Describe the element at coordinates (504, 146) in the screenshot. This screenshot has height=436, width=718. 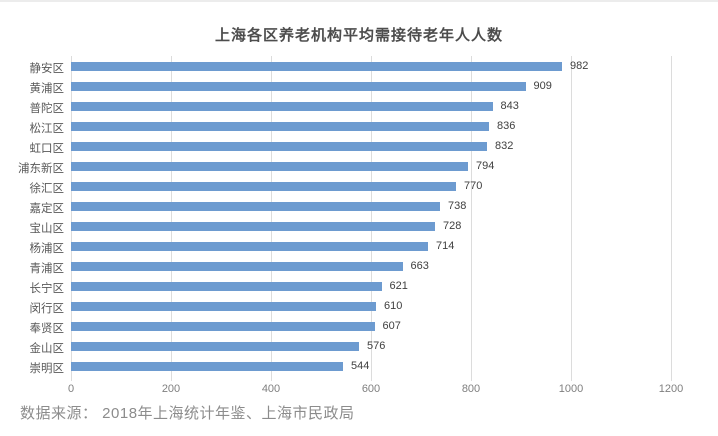
I see `value-label: 832` at that location.